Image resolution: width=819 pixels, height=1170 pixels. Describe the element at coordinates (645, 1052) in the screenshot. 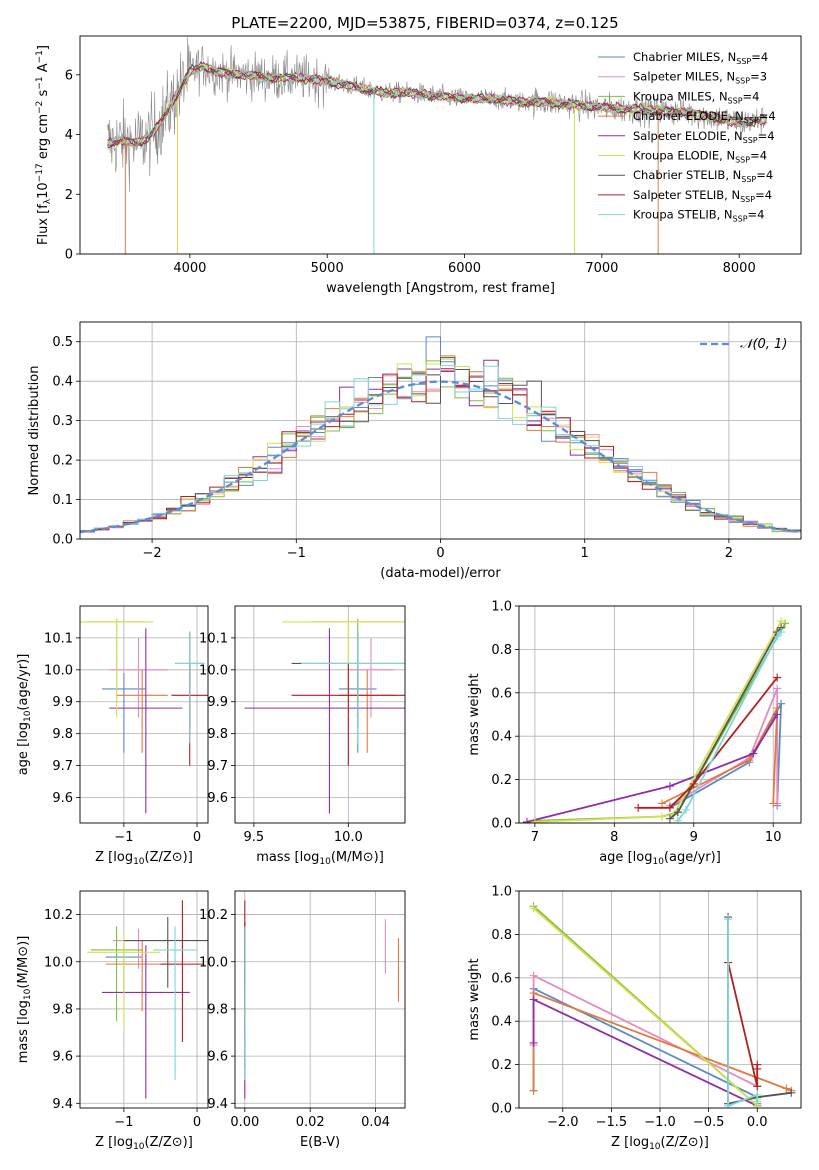

I see `weight-line-salpeter_elodie` at that location.